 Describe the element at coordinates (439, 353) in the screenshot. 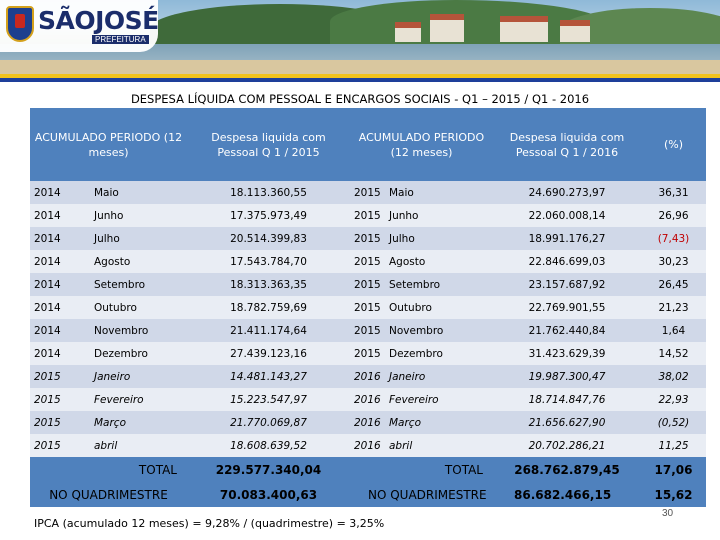

I see `month-2016-cell: Dezembro` at that location.